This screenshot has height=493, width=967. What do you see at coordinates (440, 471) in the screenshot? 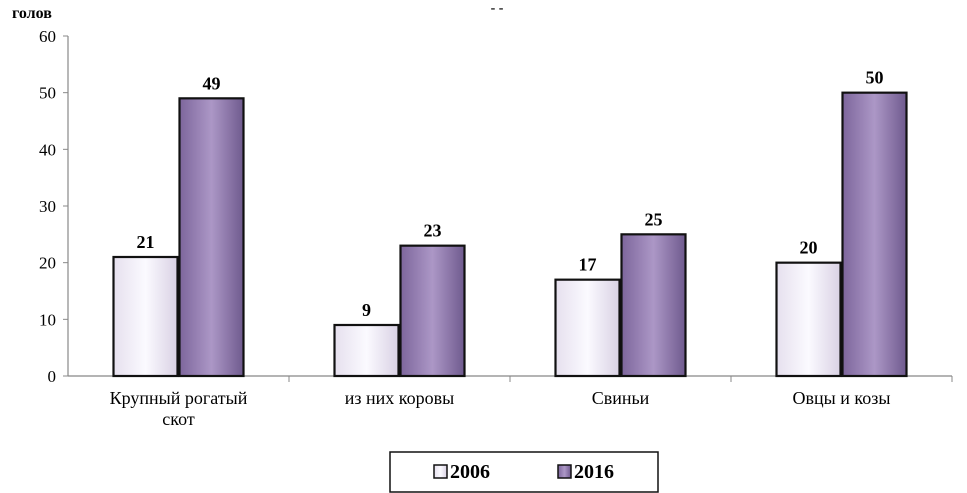
I see `legend-swatch-2006` at bounding box center [440, 471].